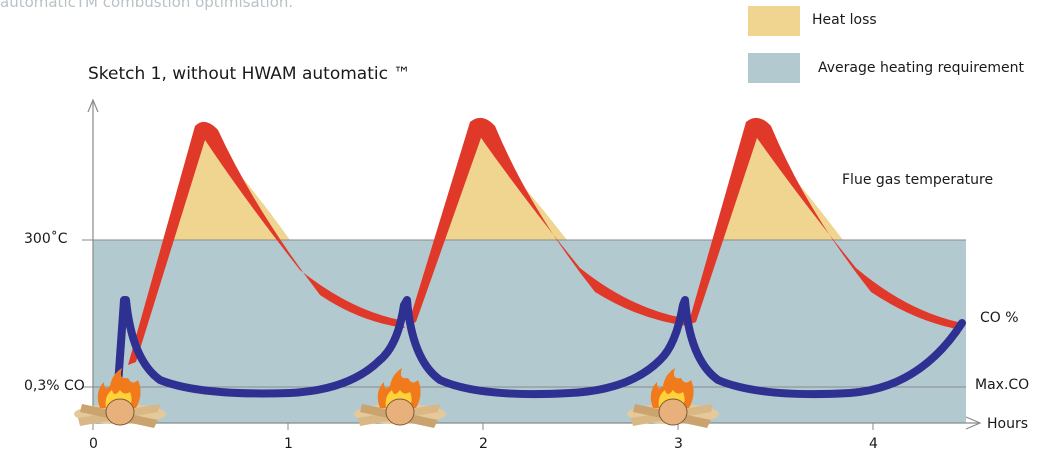 This screenshot has height=462, width=1037. I want to click on legend-label-heat-loss: Heat loss, so click(844, 20).